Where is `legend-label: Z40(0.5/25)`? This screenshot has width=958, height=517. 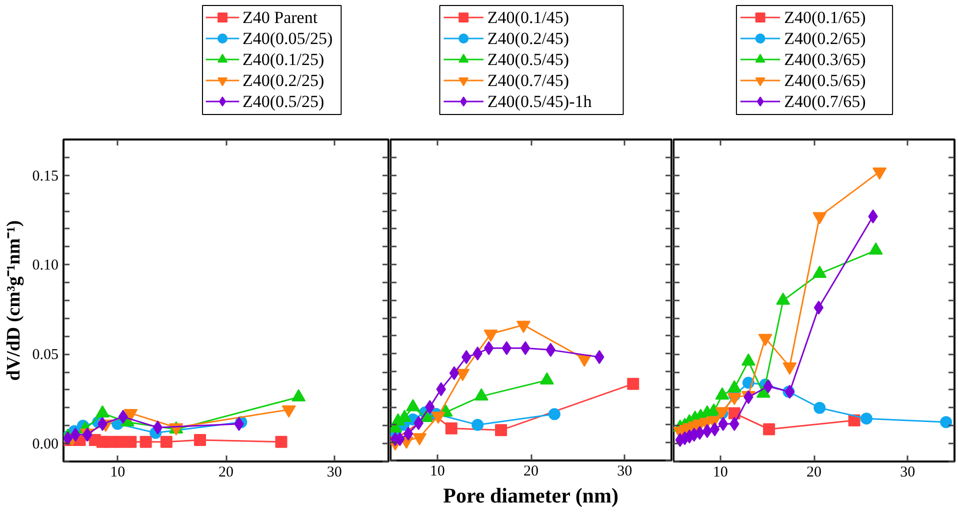
legend-label: Z40(0.5/25) is located at coordinates (283, 101).